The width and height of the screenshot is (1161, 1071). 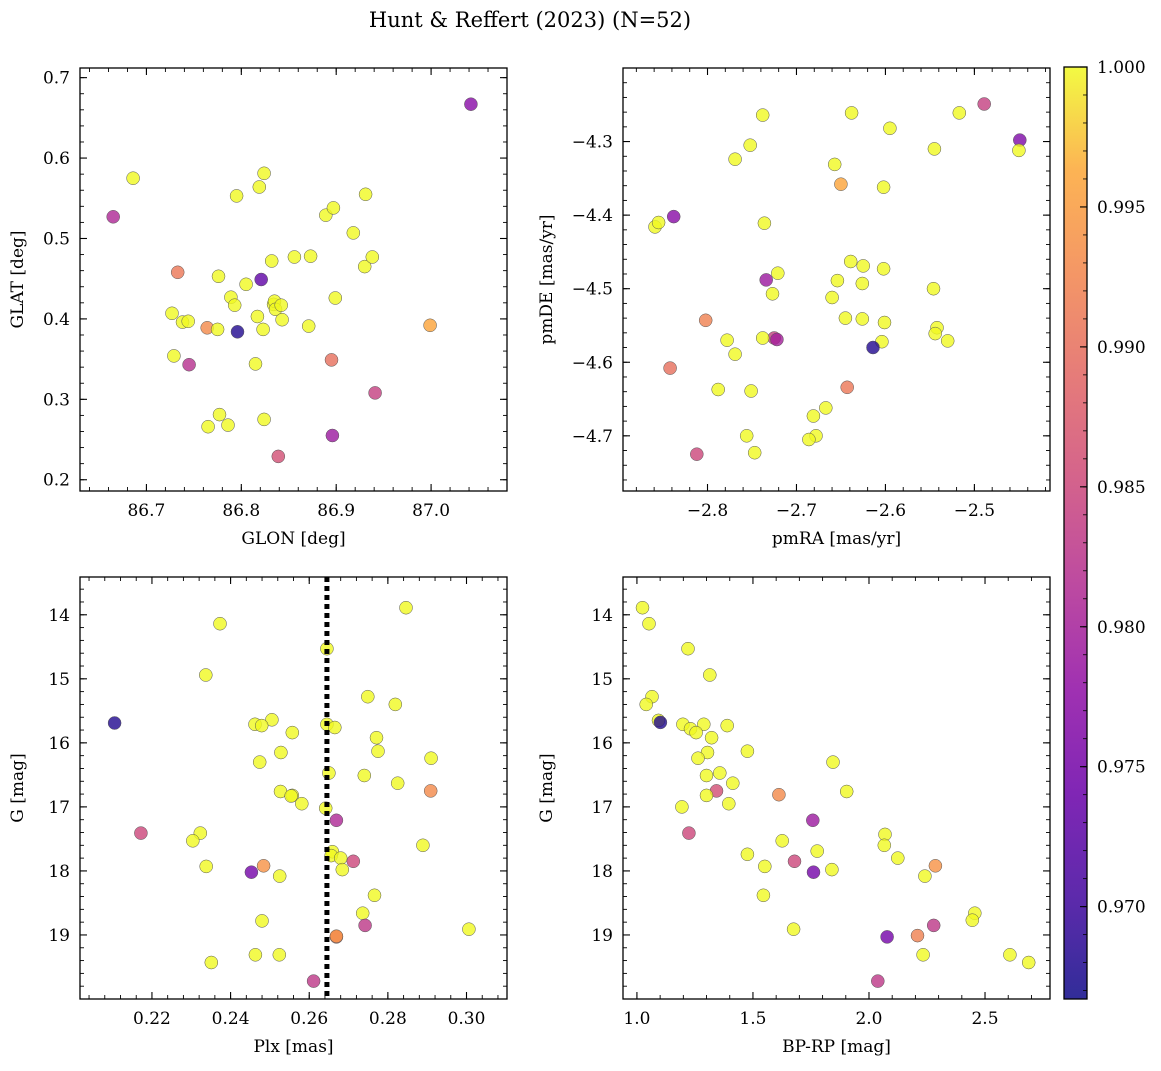 I want to click on colorbar-tick-label: 0.975, so click(x=1121, y=768).